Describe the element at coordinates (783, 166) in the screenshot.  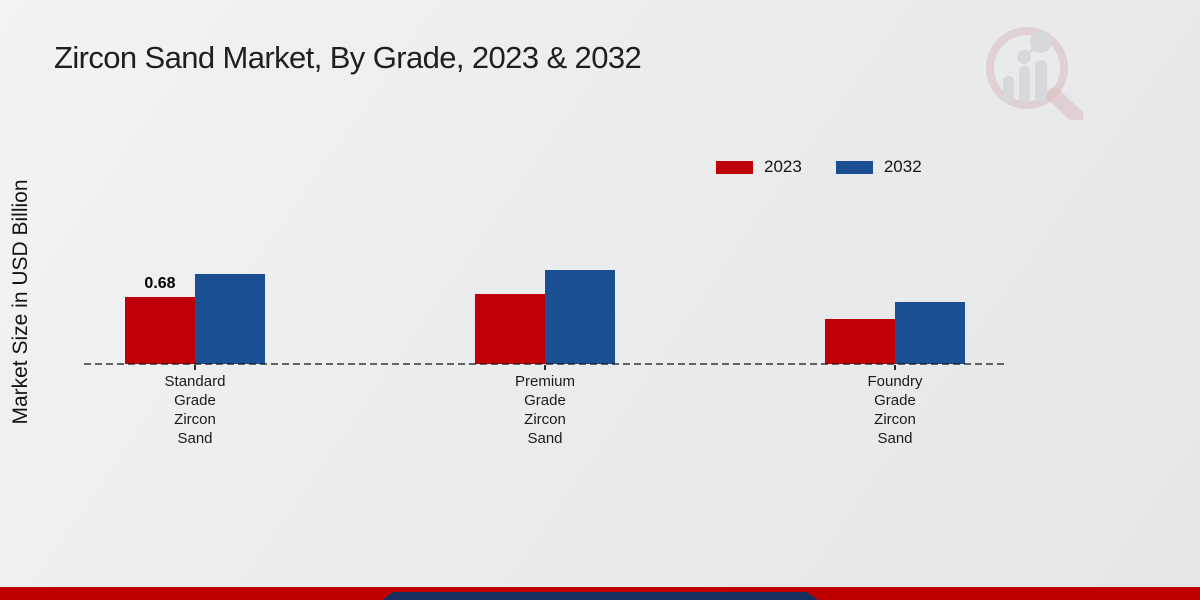
I see `legend-label: 2023` at that location.